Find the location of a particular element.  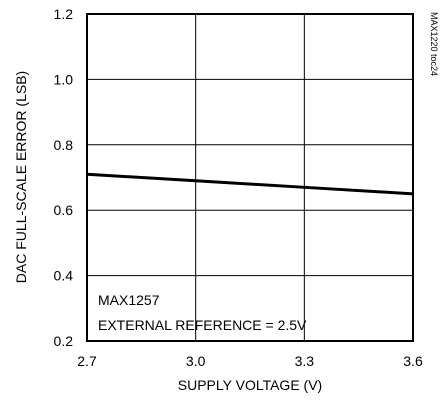

y-tick-label: 1.2 is located at coordinates (64, 14).